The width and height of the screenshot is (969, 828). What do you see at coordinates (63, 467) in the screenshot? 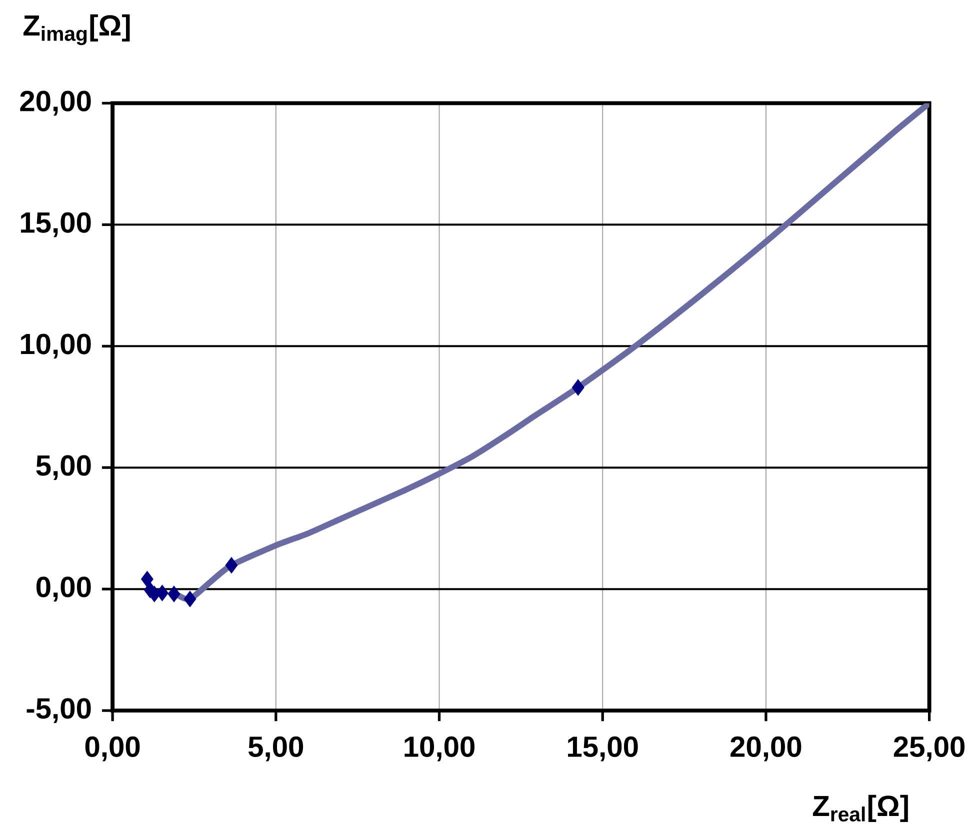
I see `y-tick-label: 5,00` at bounding box center [63, 467].